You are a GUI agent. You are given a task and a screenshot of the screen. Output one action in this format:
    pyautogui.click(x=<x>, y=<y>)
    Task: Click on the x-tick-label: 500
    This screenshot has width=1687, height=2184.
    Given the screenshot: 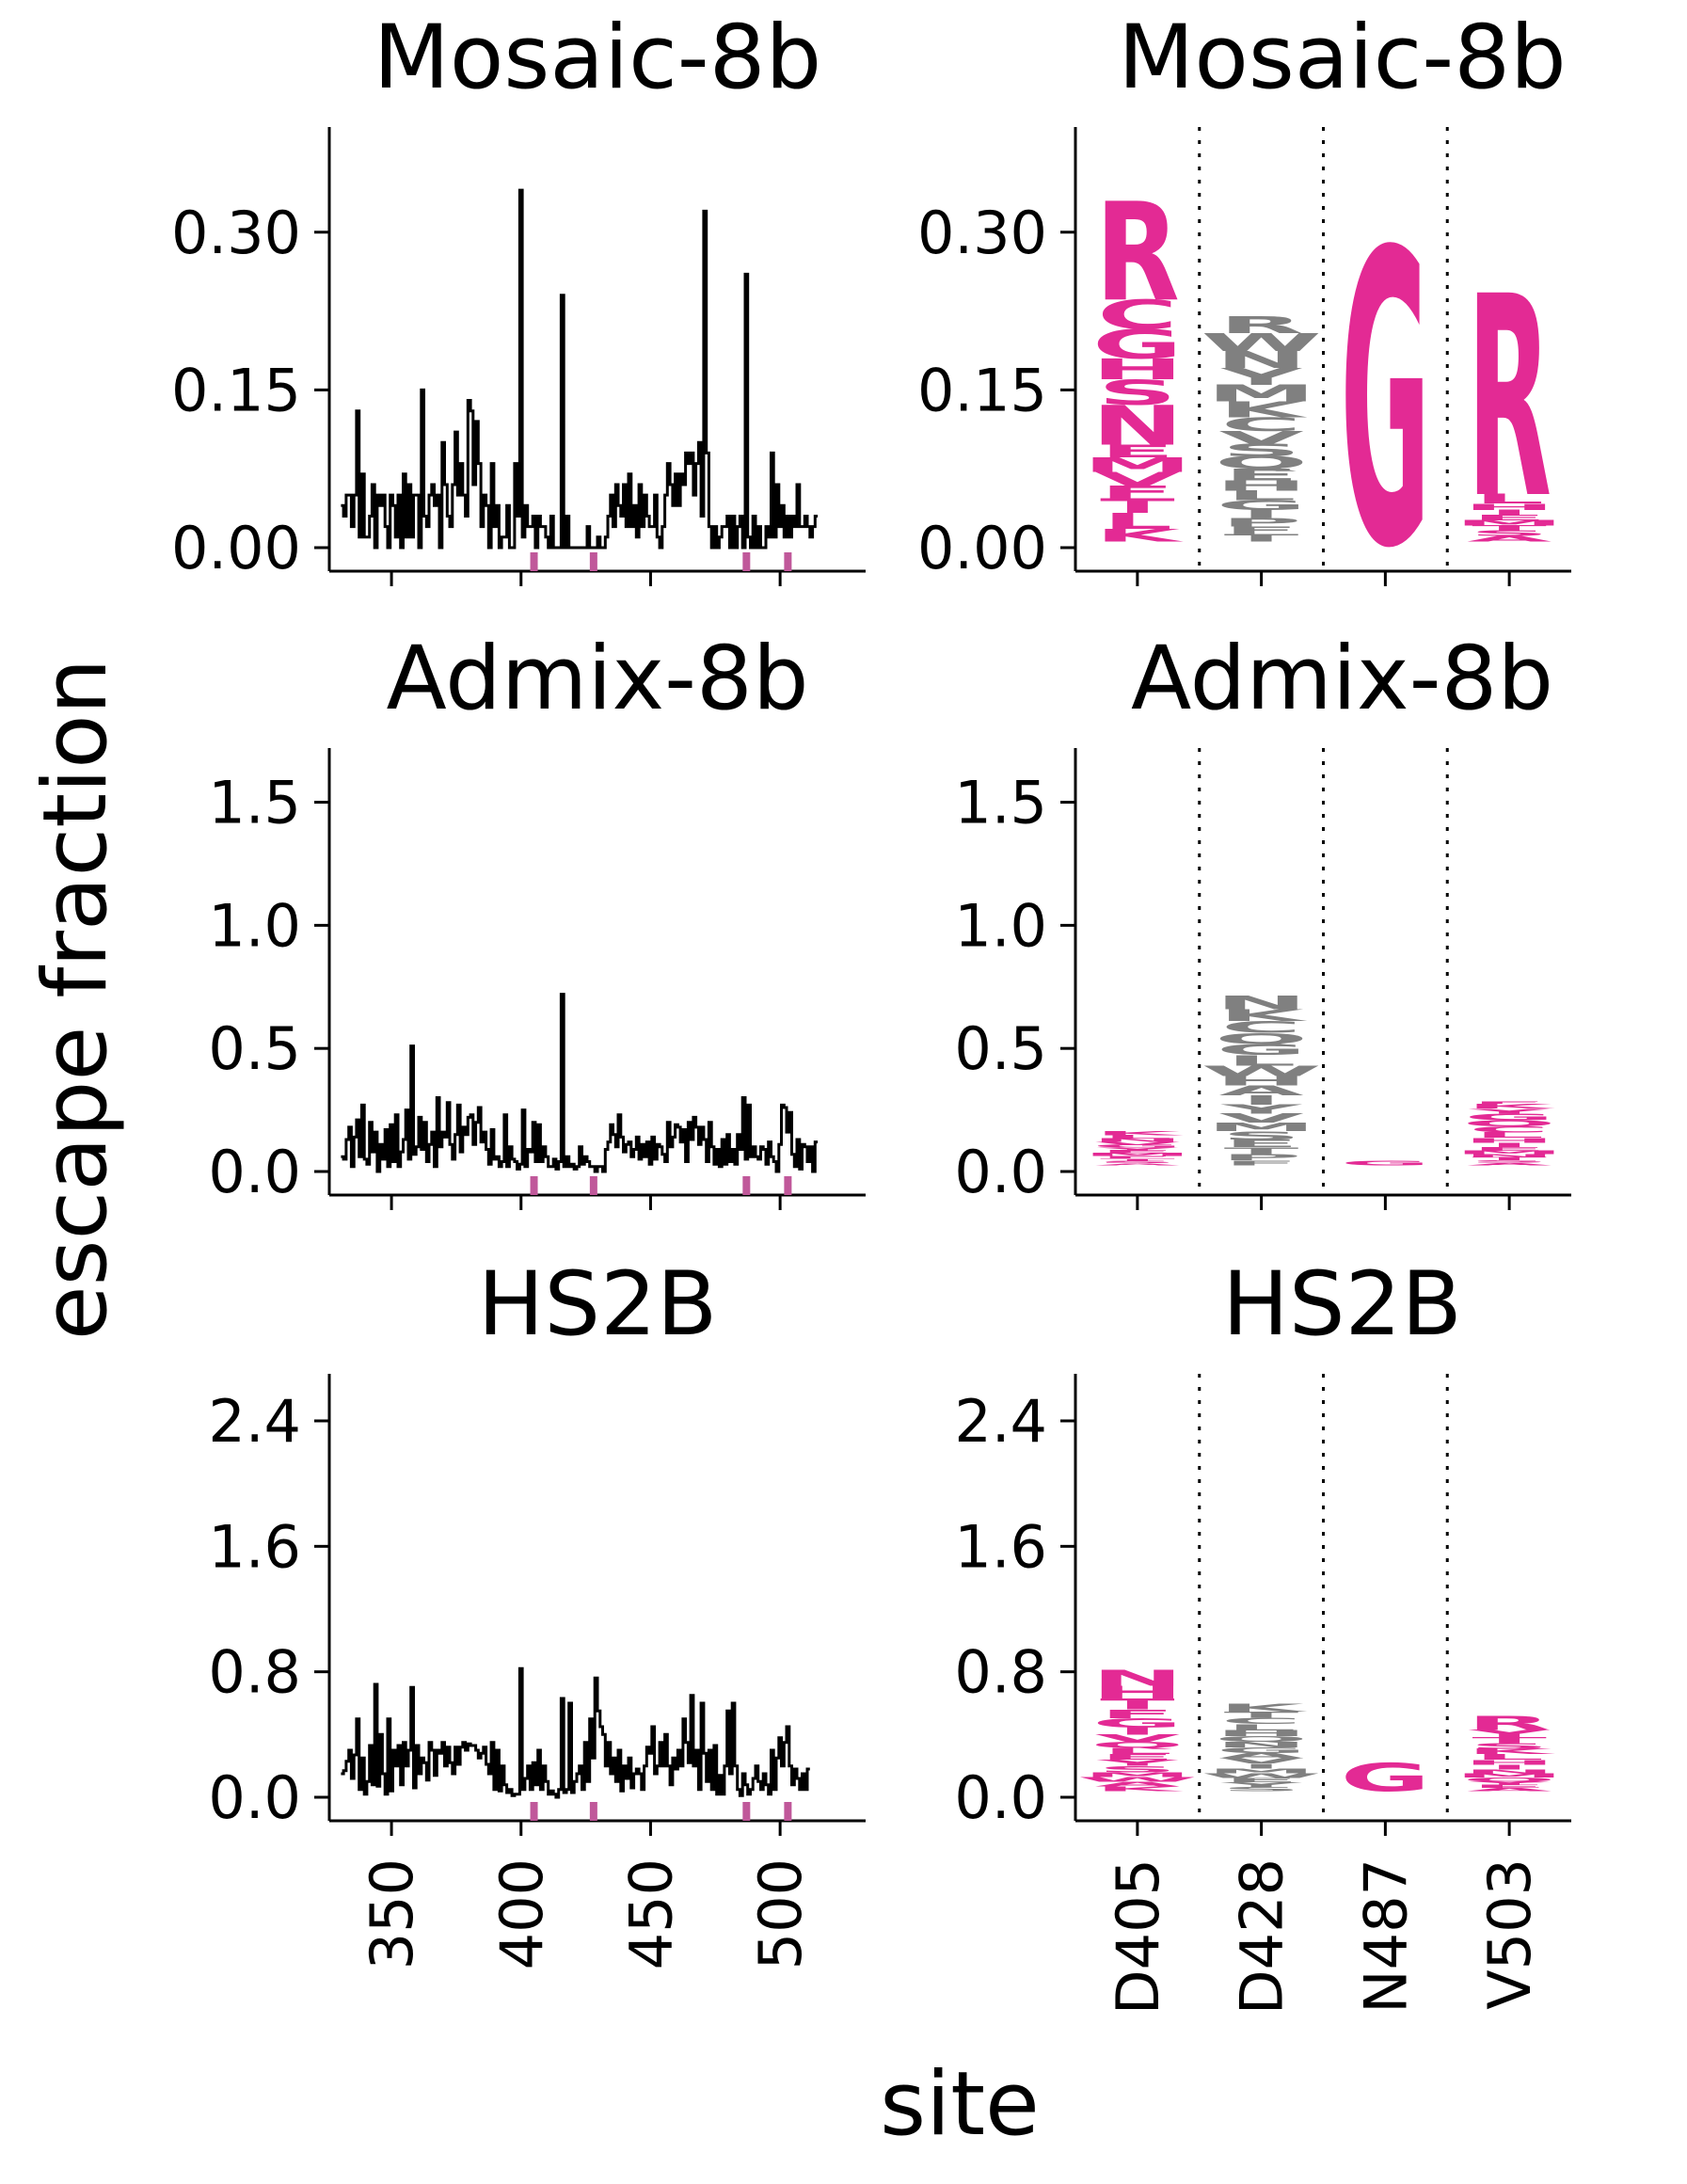 What is the action you would take?
    pyautogui.click(x=780, y=1913)
    